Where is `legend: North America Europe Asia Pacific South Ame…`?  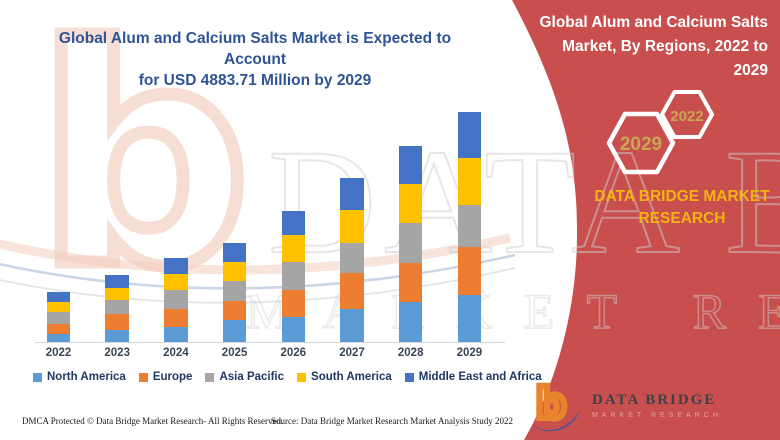 legend: North America Europe Asia Pacific South Ame… is located at coordinates (287, 377).